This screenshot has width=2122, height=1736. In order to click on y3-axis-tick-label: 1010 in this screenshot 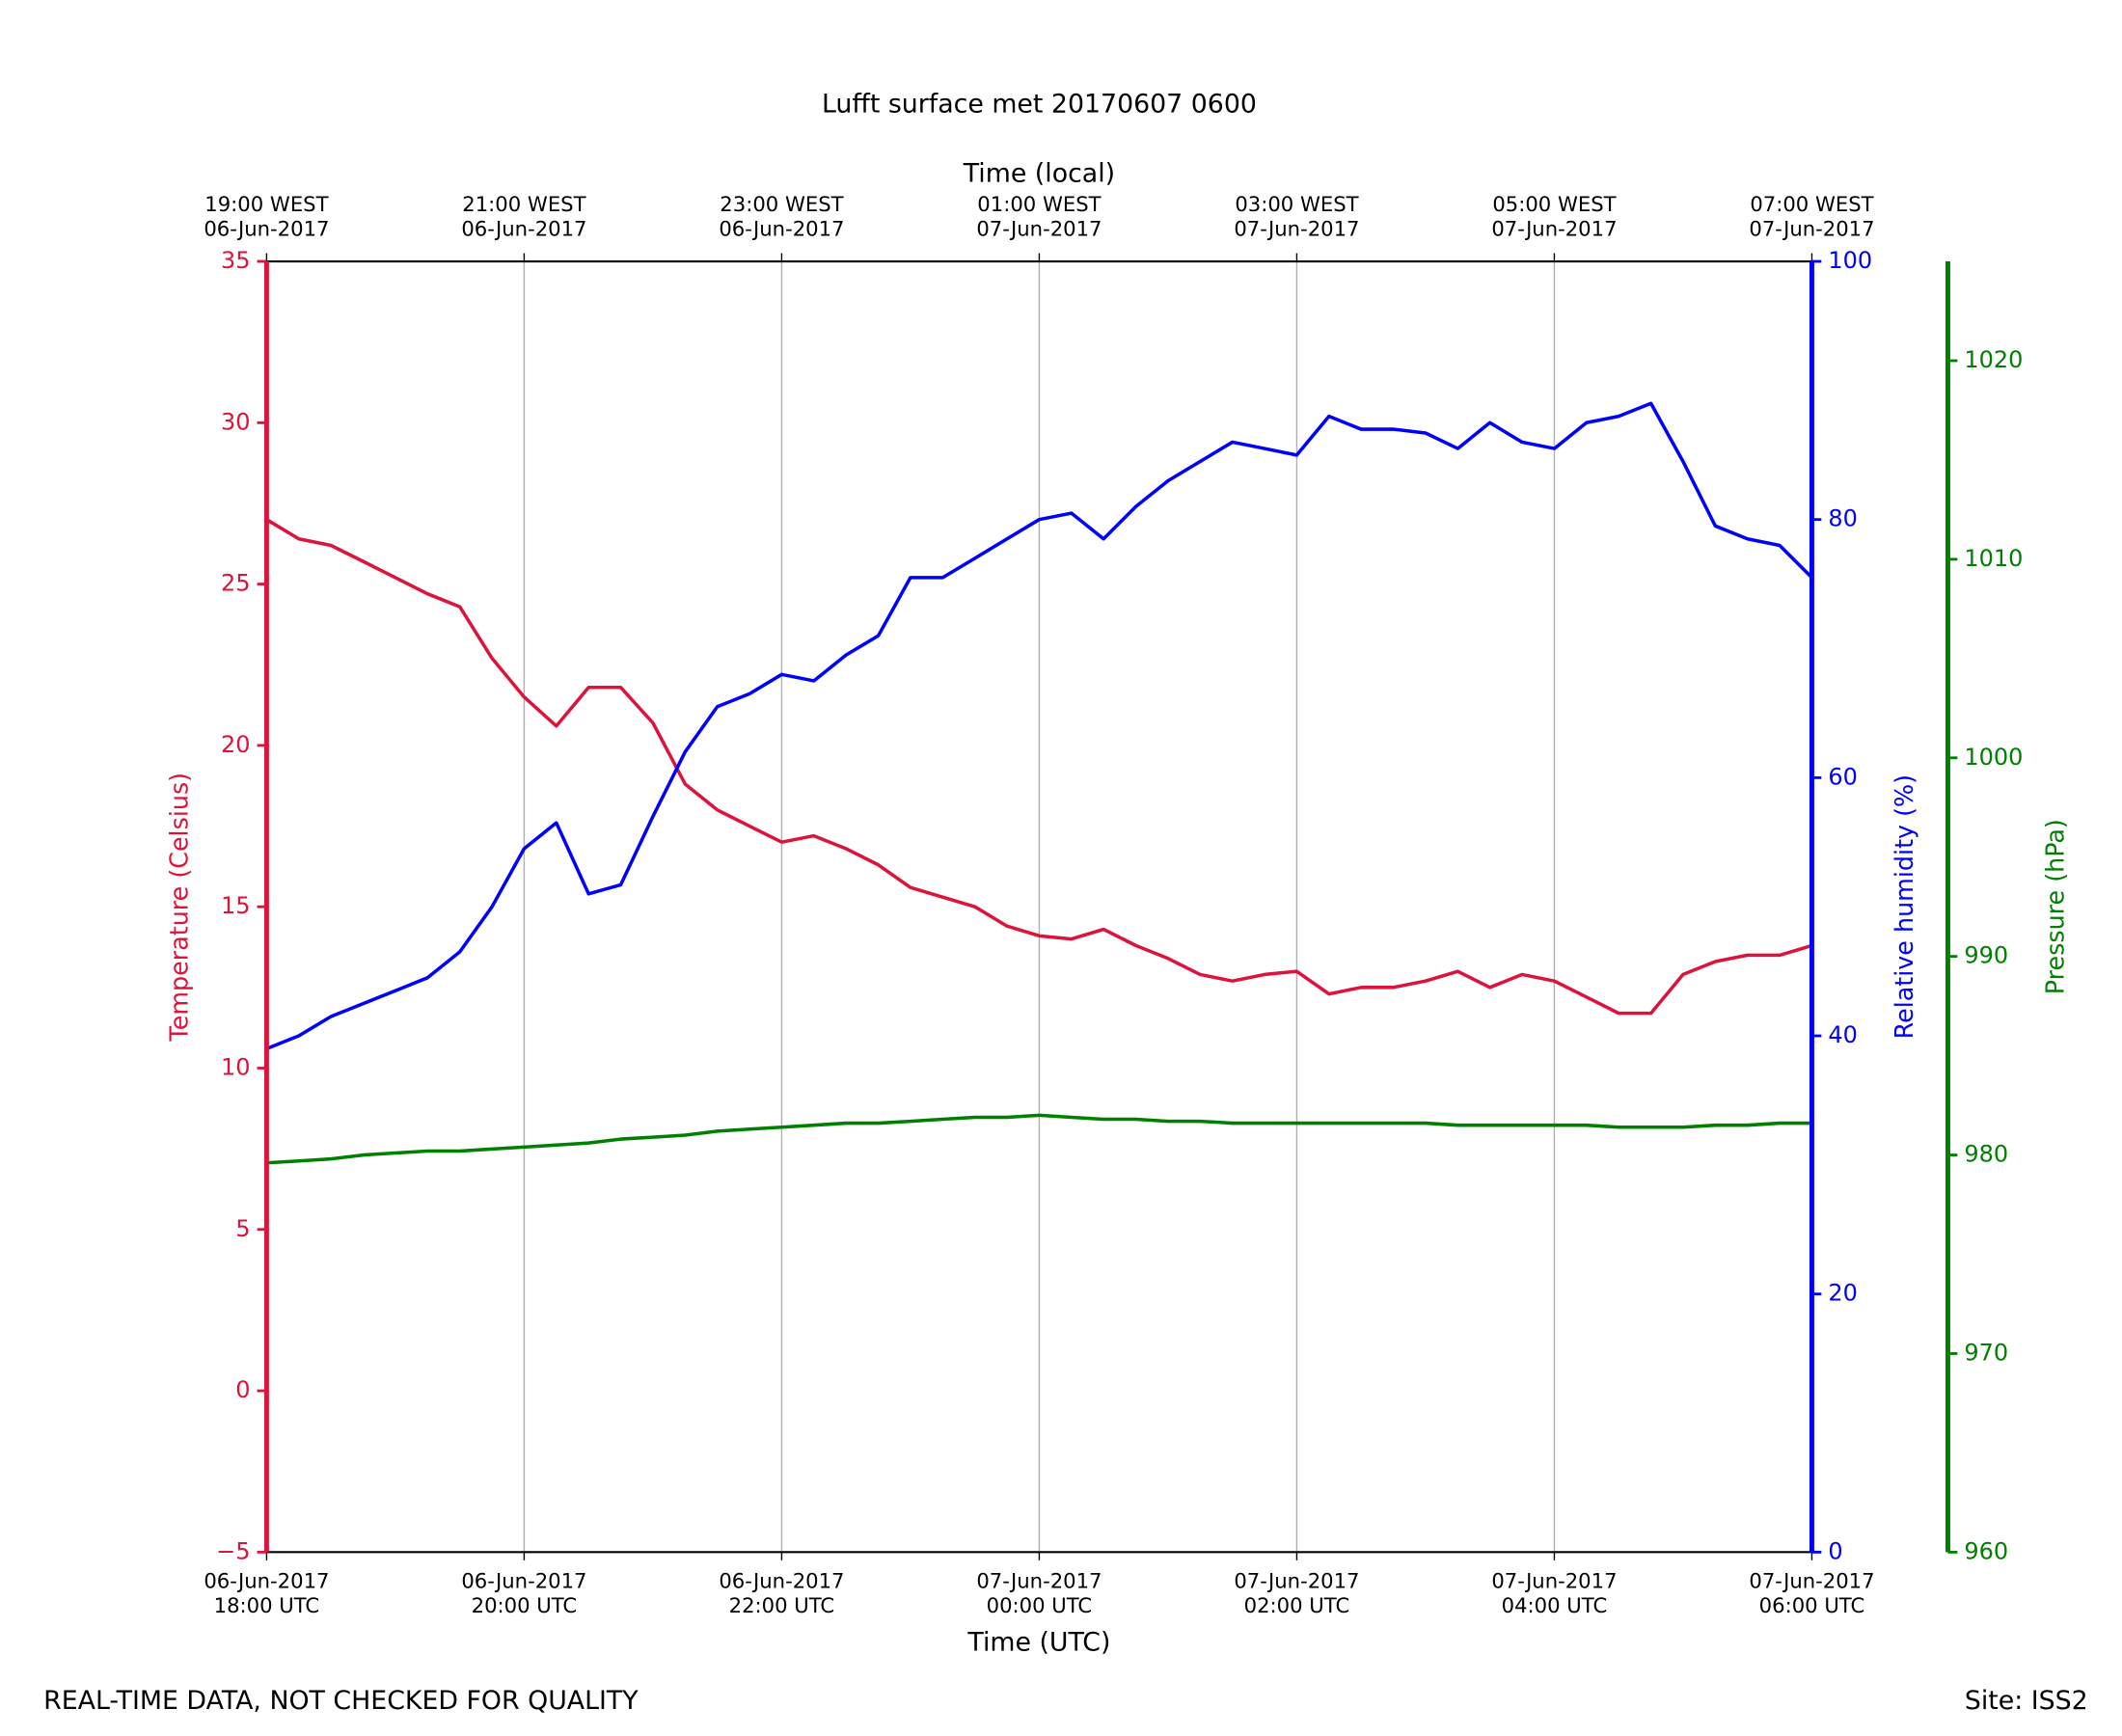, I will do `click(1994, 558)`.